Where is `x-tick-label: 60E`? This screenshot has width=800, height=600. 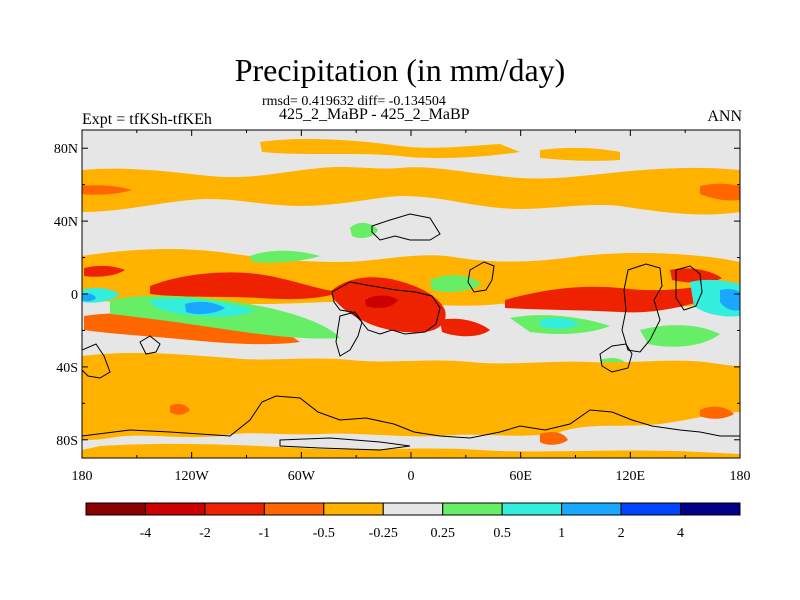 x-tick-label: 60E is located at coordinates (520, 476).